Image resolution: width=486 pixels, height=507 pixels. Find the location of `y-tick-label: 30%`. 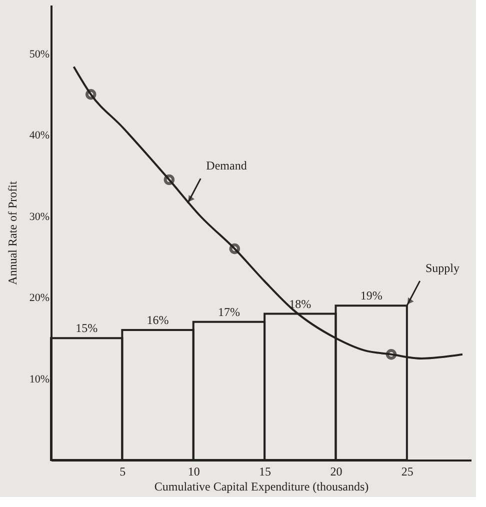

y-tick-label: 30% is located at coordinates (39, 216).